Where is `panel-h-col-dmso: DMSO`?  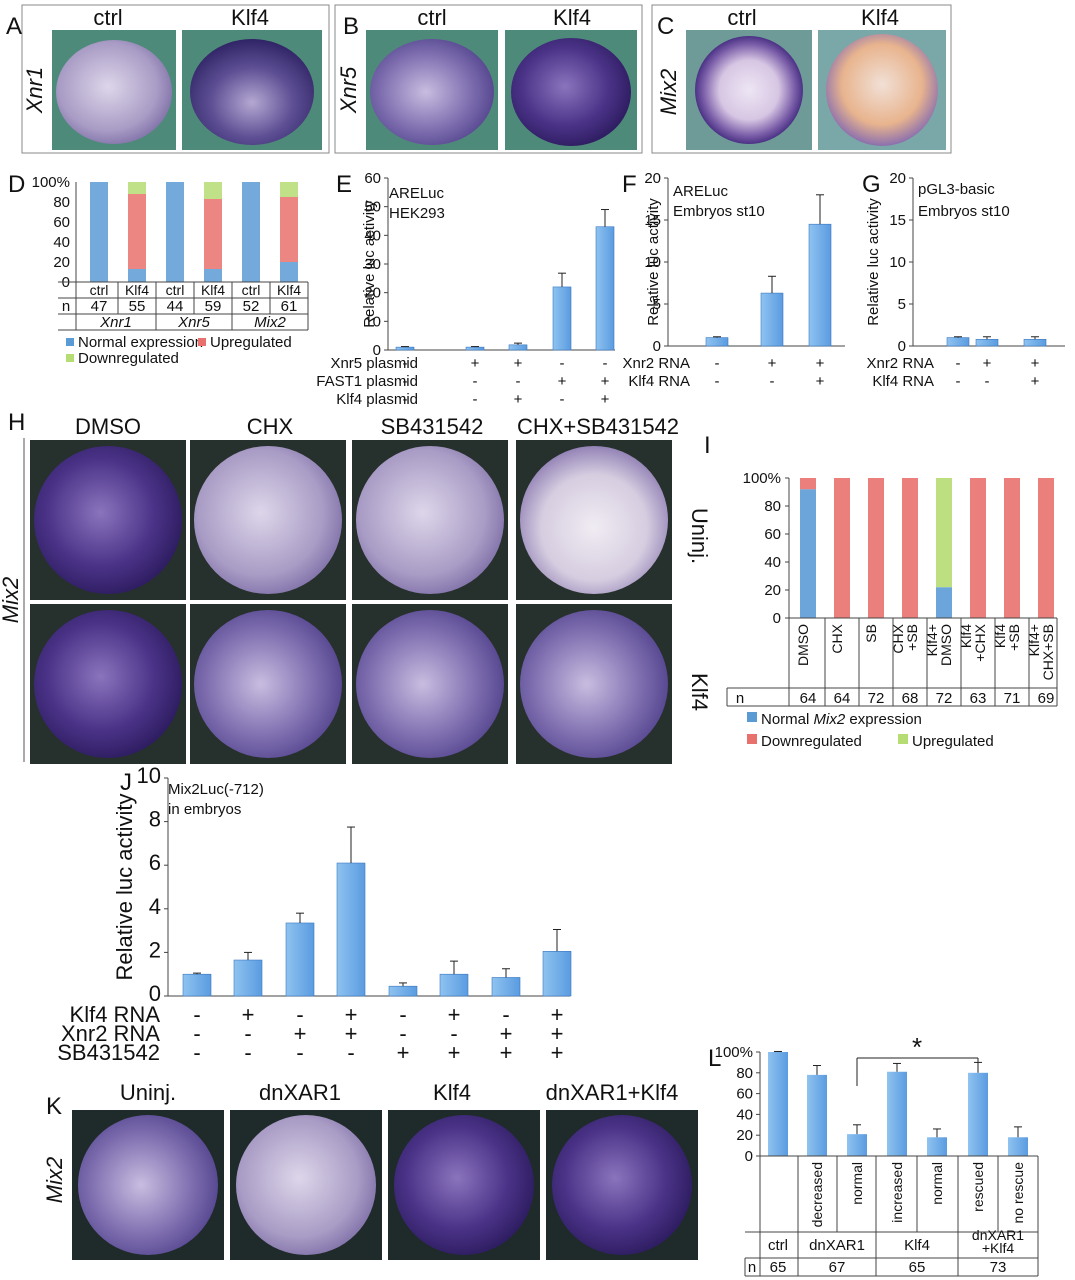 panel-h-col-dmso: DMSO is located at coordinates (108, 426).